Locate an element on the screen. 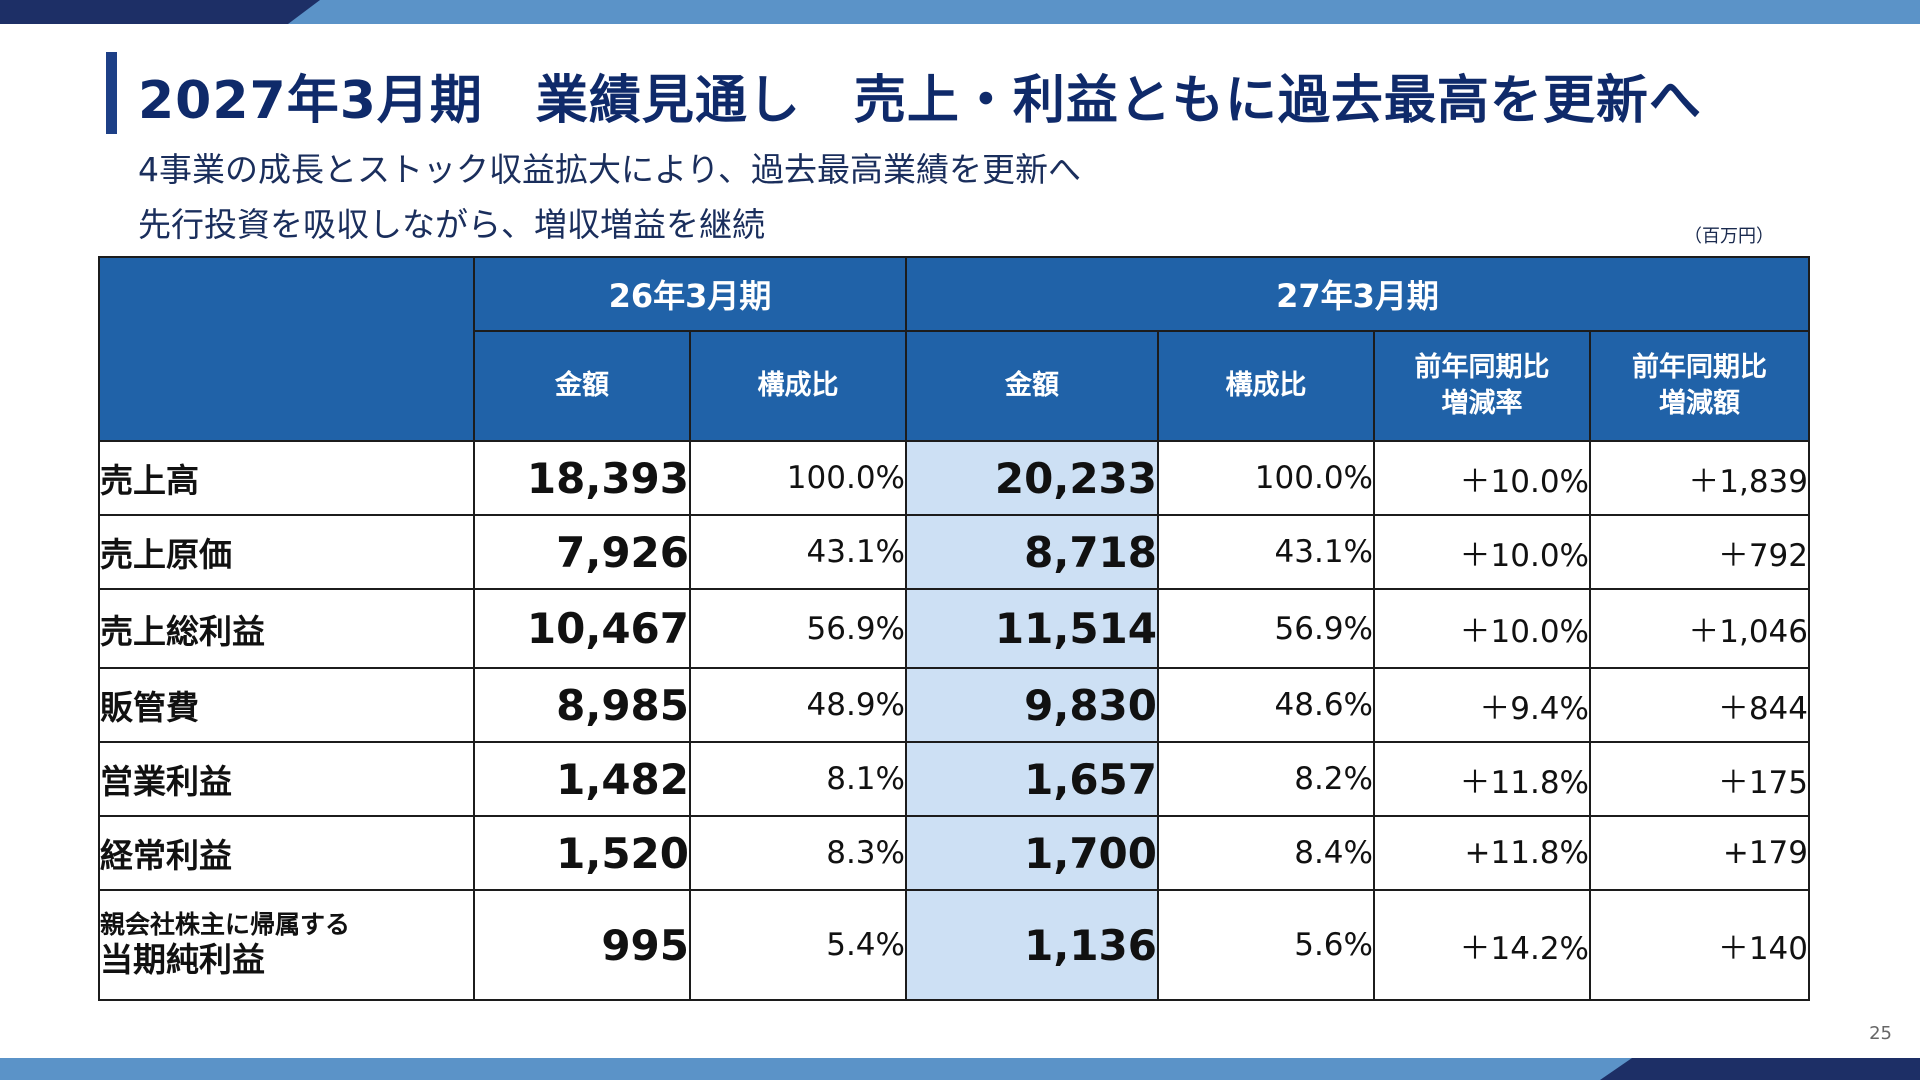 Image resolution: width=1920 pixels, height=1080 pixels. table-row: 営業利益 1,482 8.1% 1,657 8.2% ＋11.8% ＋175 is located at coordinates (954, 779).